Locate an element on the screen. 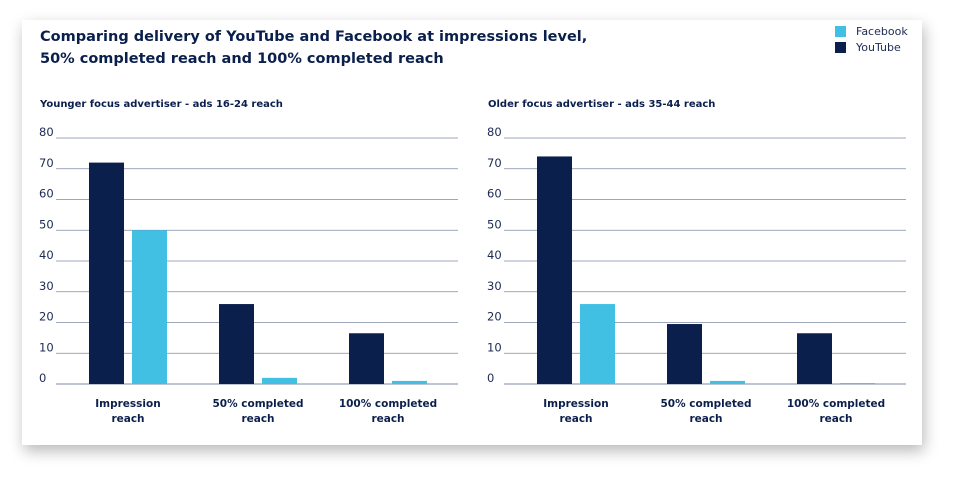 This screenshot has width=964, height=490. legend-item-youtube: YouTube is located at coordinates (871, 47).